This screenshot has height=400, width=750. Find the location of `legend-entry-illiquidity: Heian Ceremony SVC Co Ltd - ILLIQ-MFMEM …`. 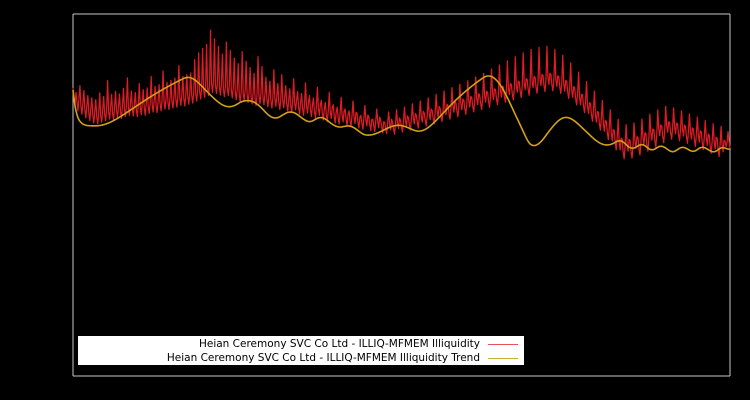

legend-entry-illiquidity: Heian Ceremony SVC Co Ltd - ILLIQ-MFMEM … is located at coordinates (301, 344).